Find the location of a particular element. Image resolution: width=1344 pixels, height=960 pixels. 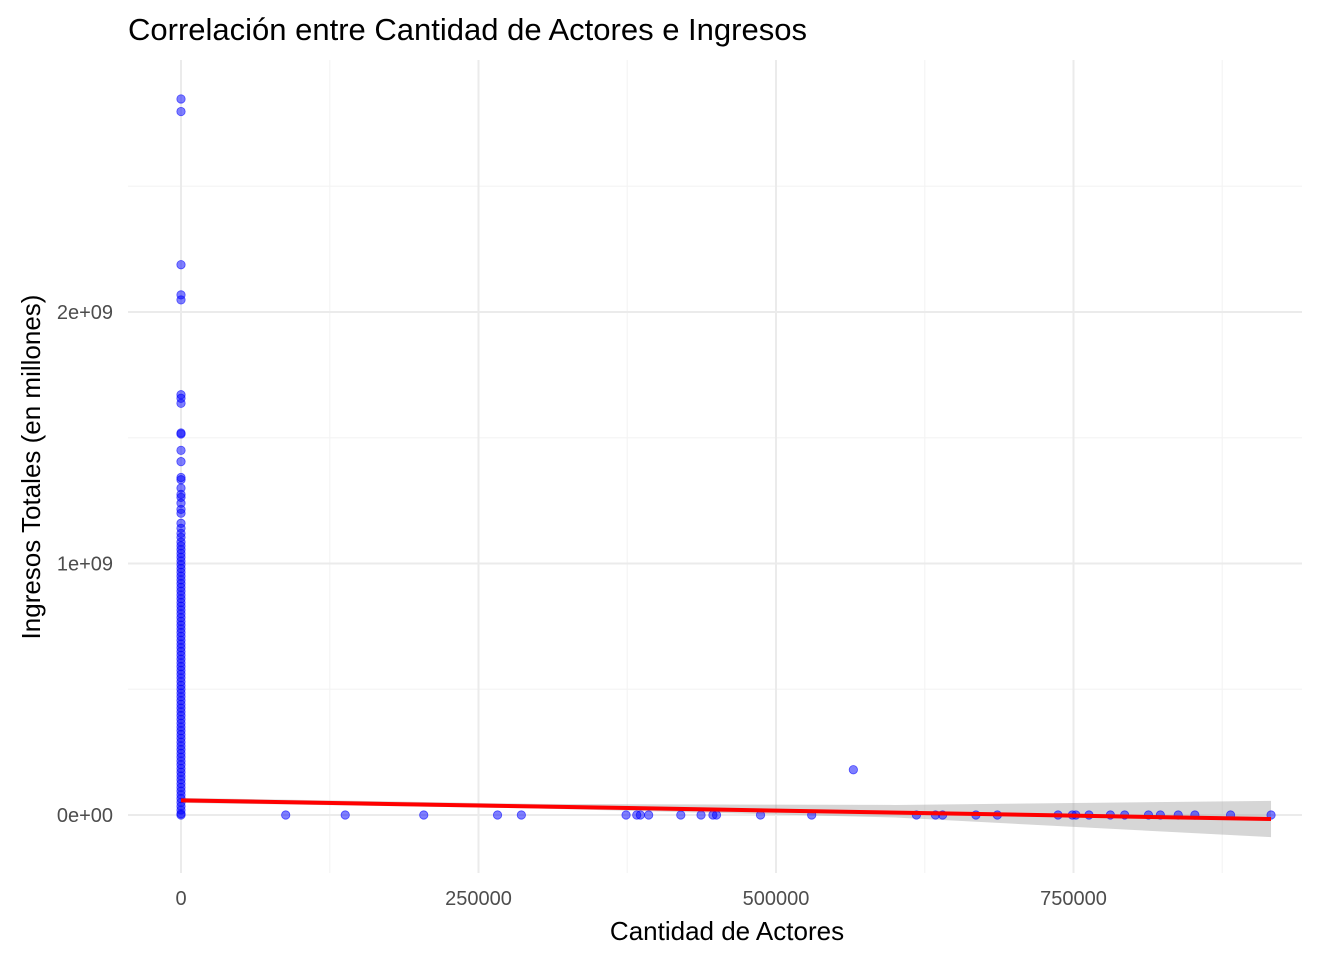

x-axis-ticks: 0 250000 500000 750000 is located at coordinates (640, 899).